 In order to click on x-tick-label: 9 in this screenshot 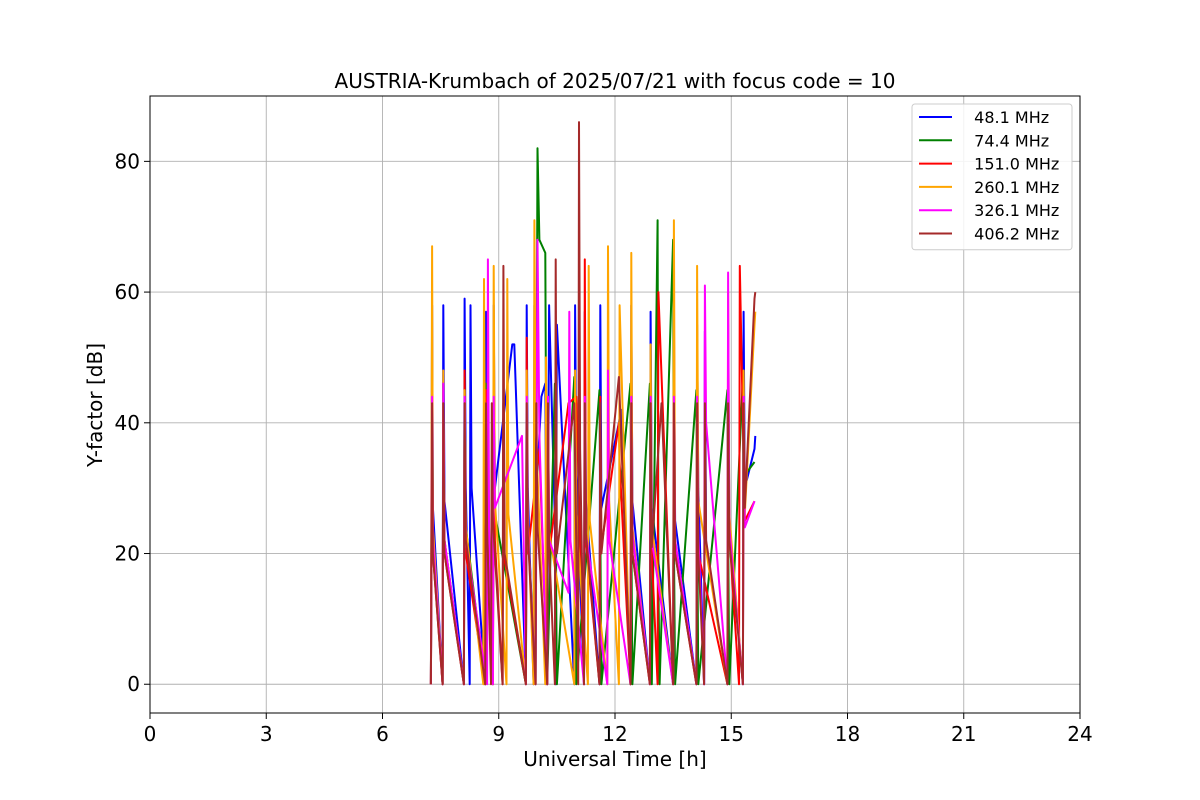, I will do `click(498, 734)`.